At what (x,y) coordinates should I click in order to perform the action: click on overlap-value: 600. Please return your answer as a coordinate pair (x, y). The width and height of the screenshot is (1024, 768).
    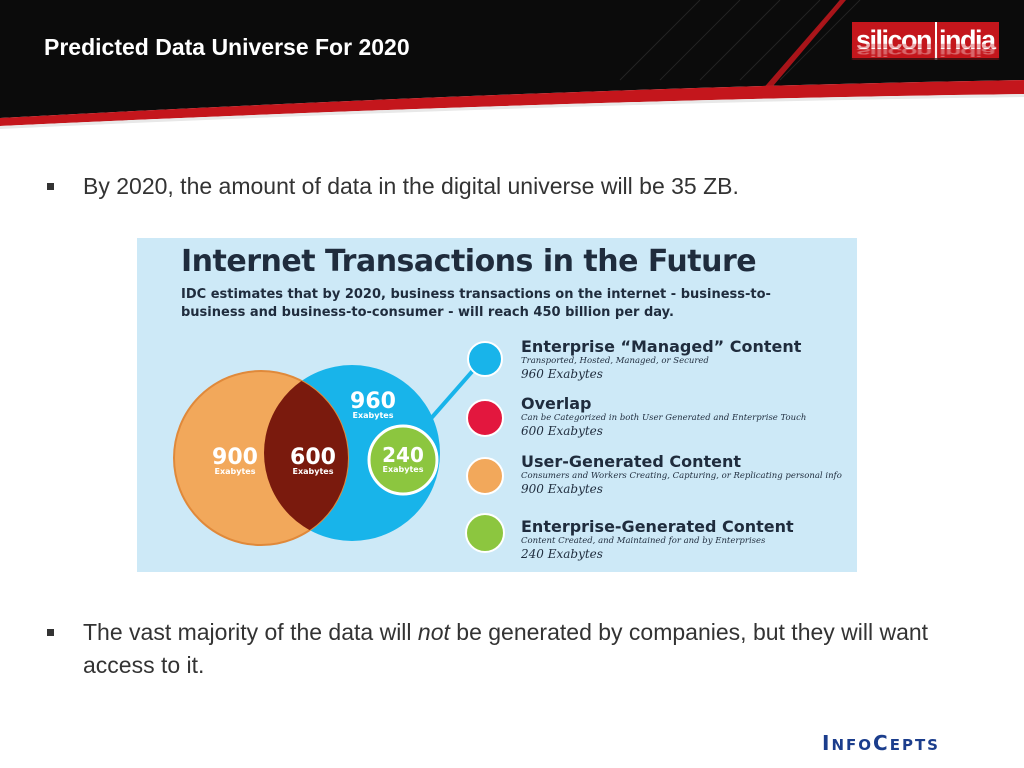
    Looking at the image, I should click on (313, 457).